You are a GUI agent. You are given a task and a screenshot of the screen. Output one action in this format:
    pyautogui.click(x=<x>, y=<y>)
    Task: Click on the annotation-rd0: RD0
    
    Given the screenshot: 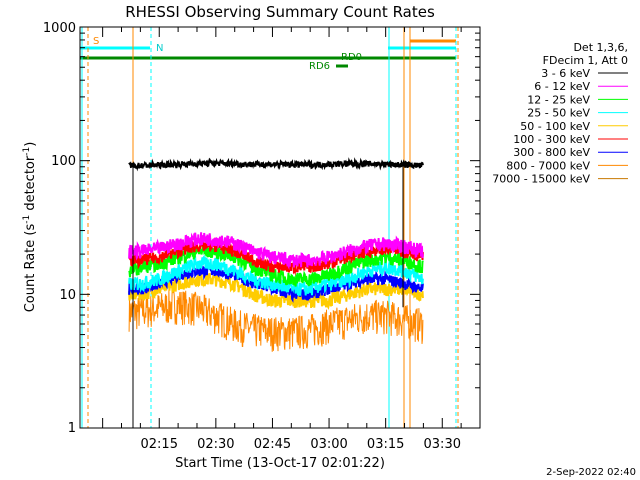 What is the action you would take?
    pyautogui.click(x=351, y=57)
    